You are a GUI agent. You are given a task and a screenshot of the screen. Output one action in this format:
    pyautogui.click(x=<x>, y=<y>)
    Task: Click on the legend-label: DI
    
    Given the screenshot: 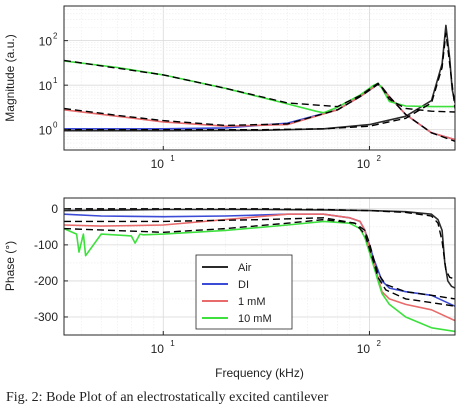 What is the action you would take?
    pyautogui.click(x=243, y=285)
    